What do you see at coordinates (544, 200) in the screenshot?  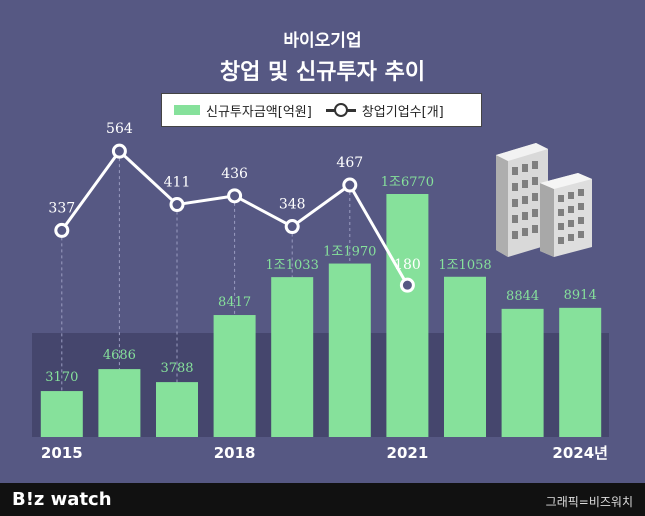 I see `building-icon` at bounding box center [544, 200].